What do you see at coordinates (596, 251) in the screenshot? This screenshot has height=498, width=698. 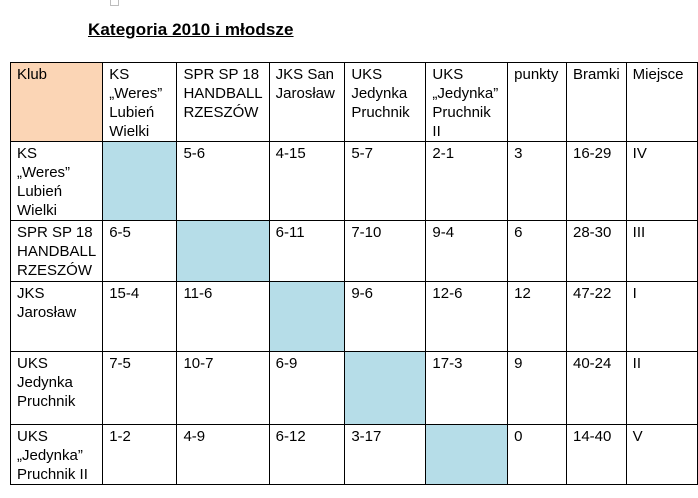 I see `goals-cell: 28-30` at bounding box center [596, 251].